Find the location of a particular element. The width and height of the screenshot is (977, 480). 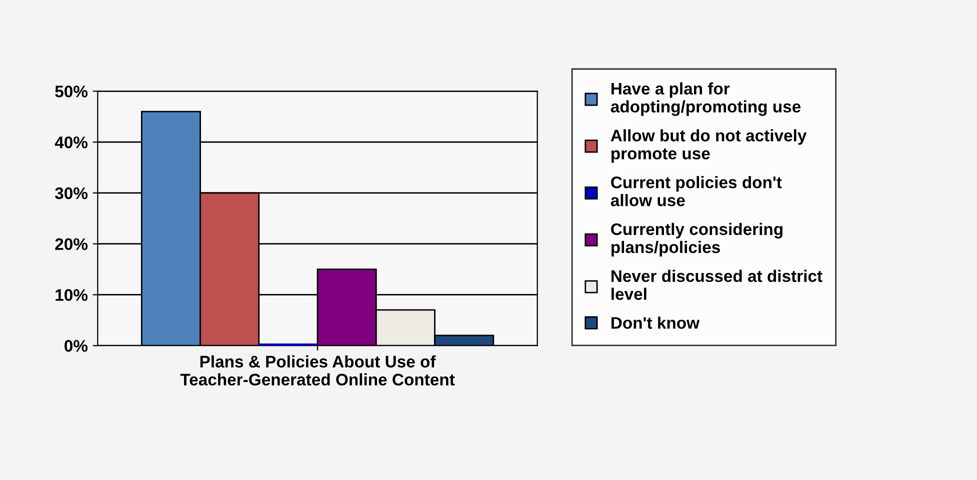

y-tick-label: 20% is located at coordinates (71, 244).